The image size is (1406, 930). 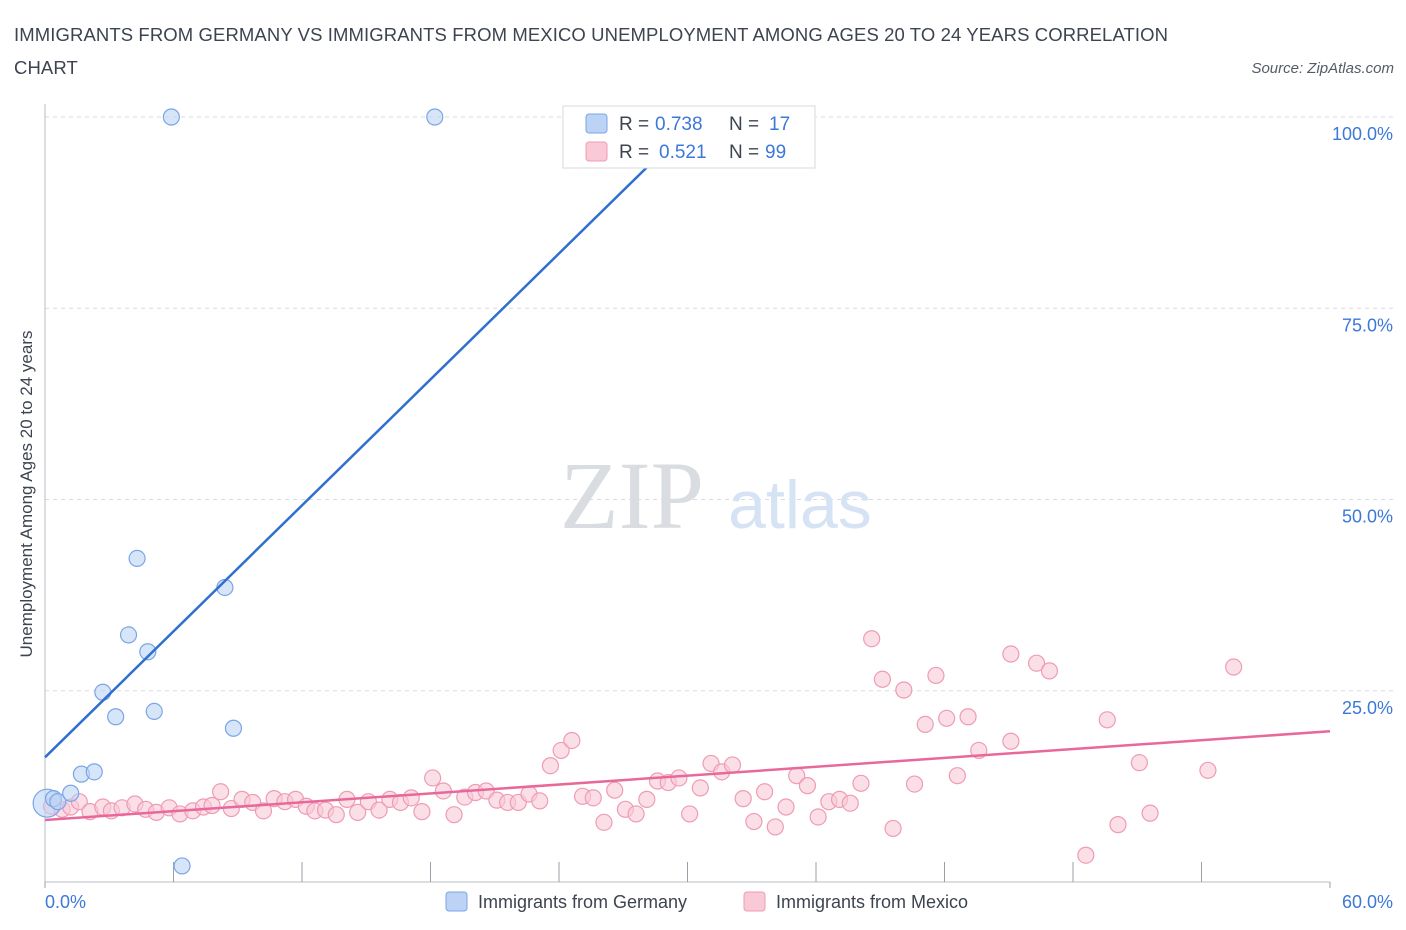 I want to click on y-tick-label: 50.0%, so click(x=1367, y=517).